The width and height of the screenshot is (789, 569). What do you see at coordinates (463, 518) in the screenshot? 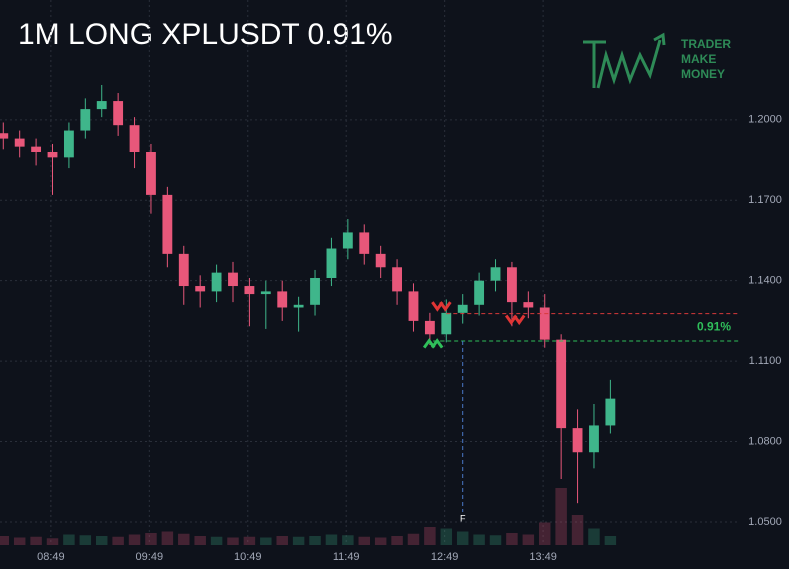
I see `signal-label: F` at bounding box center [463, 518].